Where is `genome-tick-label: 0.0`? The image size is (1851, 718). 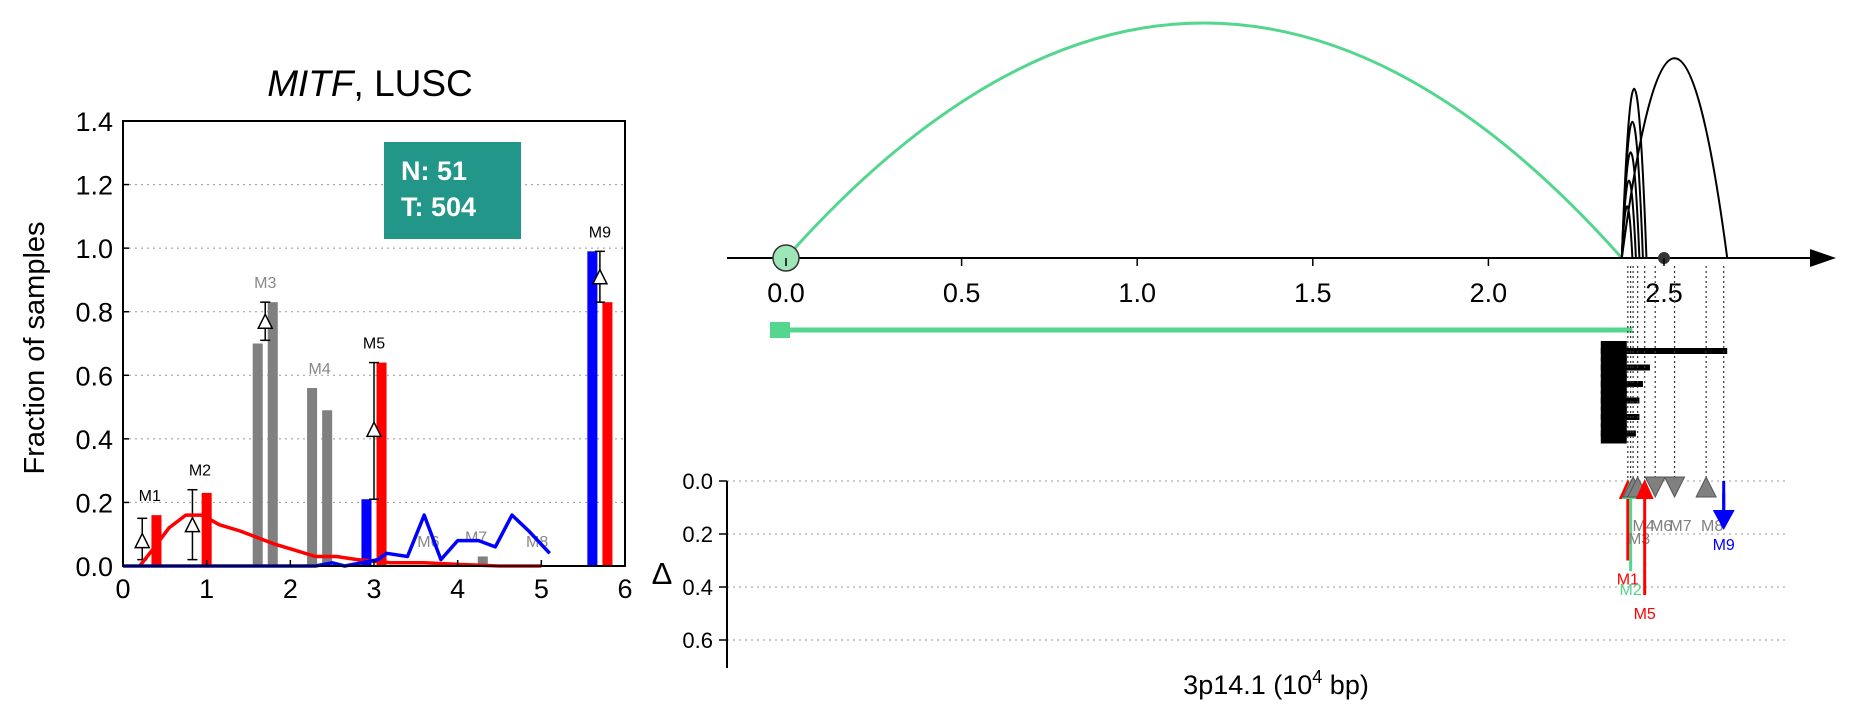
genome-tick-label: 0.0 is located at coordinates (786, 293).